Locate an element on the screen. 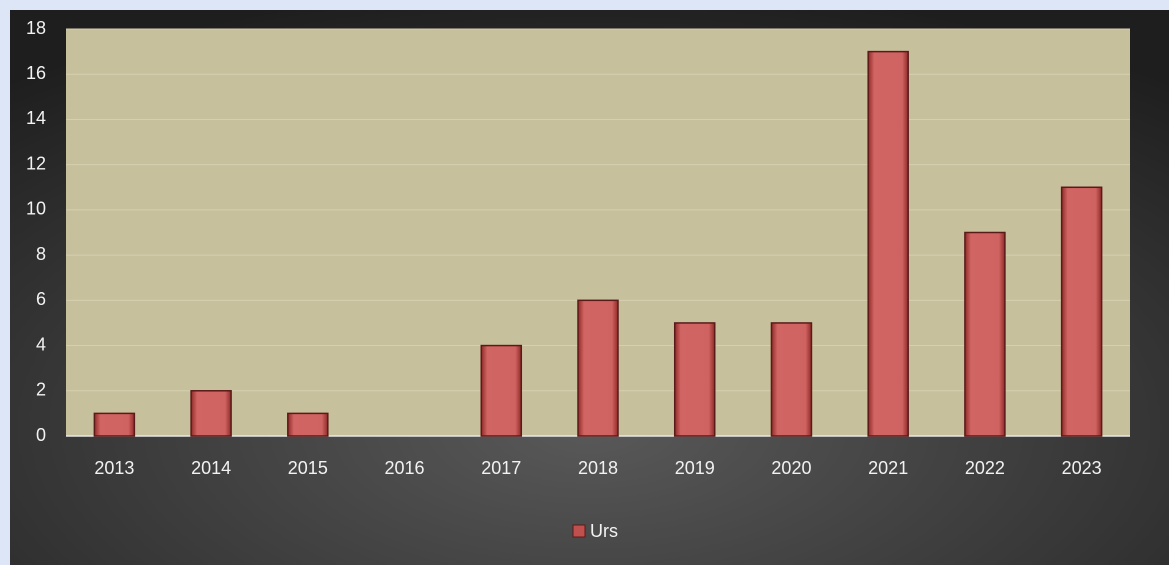  legend-label: Urs is located at coordinates (604, 531).